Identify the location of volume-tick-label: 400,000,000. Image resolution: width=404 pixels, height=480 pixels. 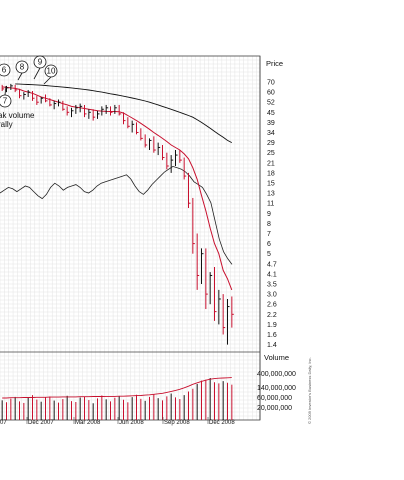
(276, 374).